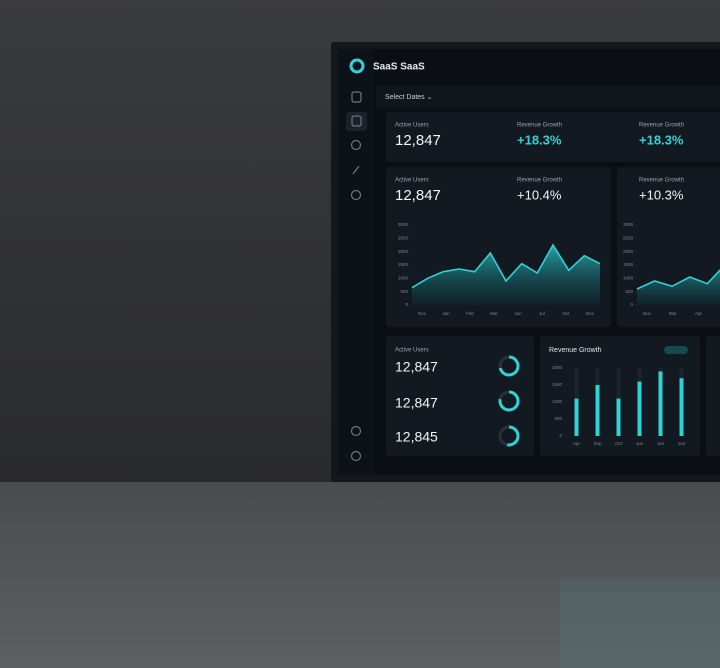 This screenshot has width=720, height=668. What do you see at coordinates (548, 97) in the screenshot?
I see `top-bar` at bounding box center [548, 97].